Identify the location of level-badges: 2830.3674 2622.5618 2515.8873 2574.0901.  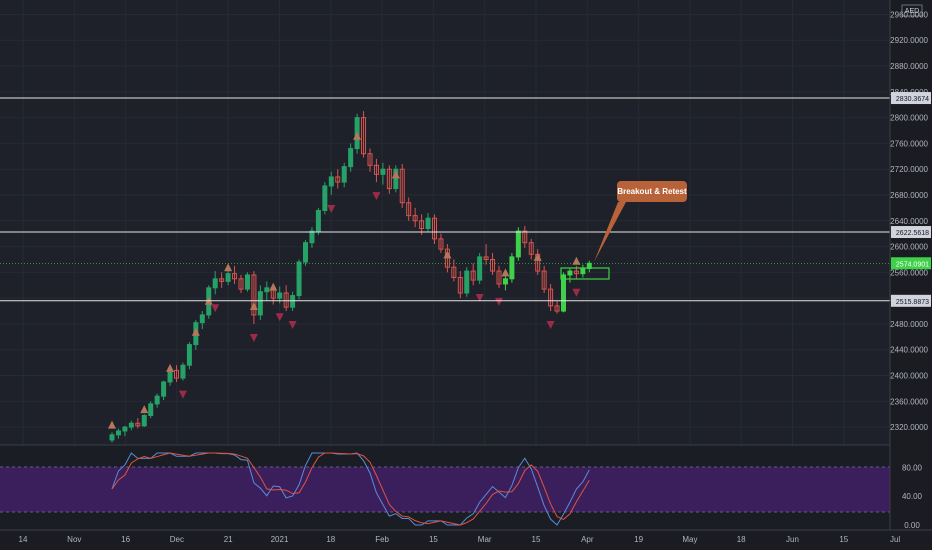
(911, 199).